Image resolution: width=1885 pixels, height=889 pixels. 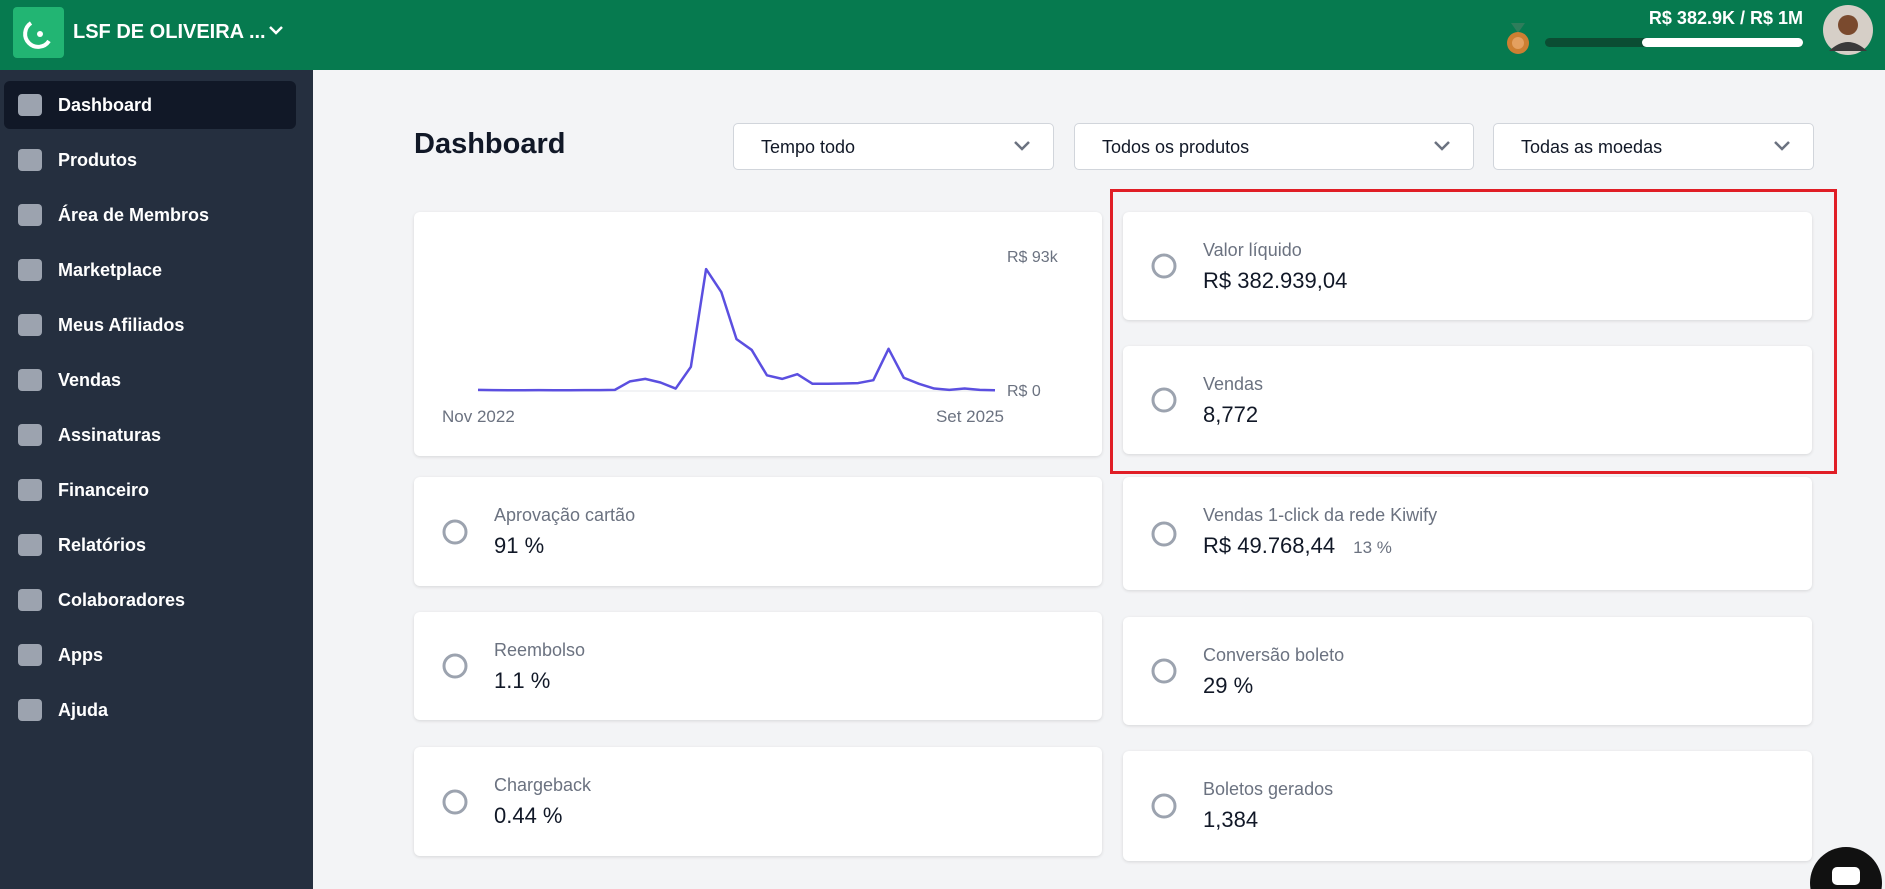 I want to click on medal, so click(x=1518, y=38).